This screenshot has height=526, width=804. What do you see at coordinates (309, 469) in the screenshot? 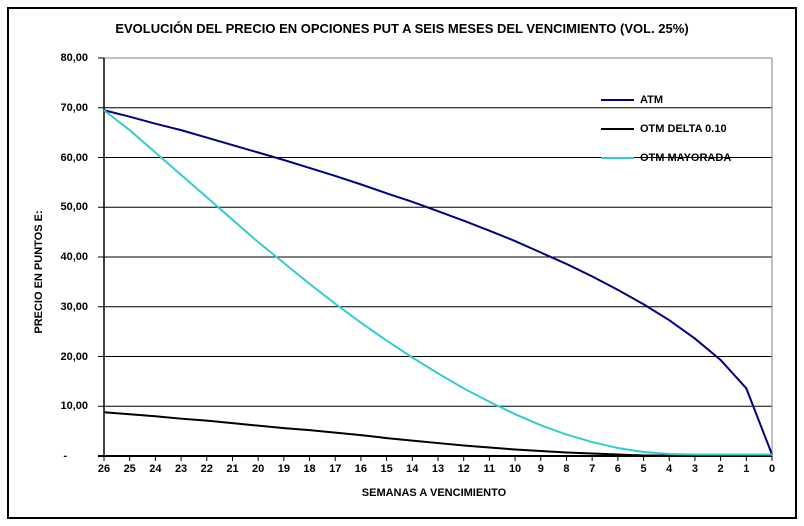
I see `x-tick-label: 18` at bounding box center [309, 469].